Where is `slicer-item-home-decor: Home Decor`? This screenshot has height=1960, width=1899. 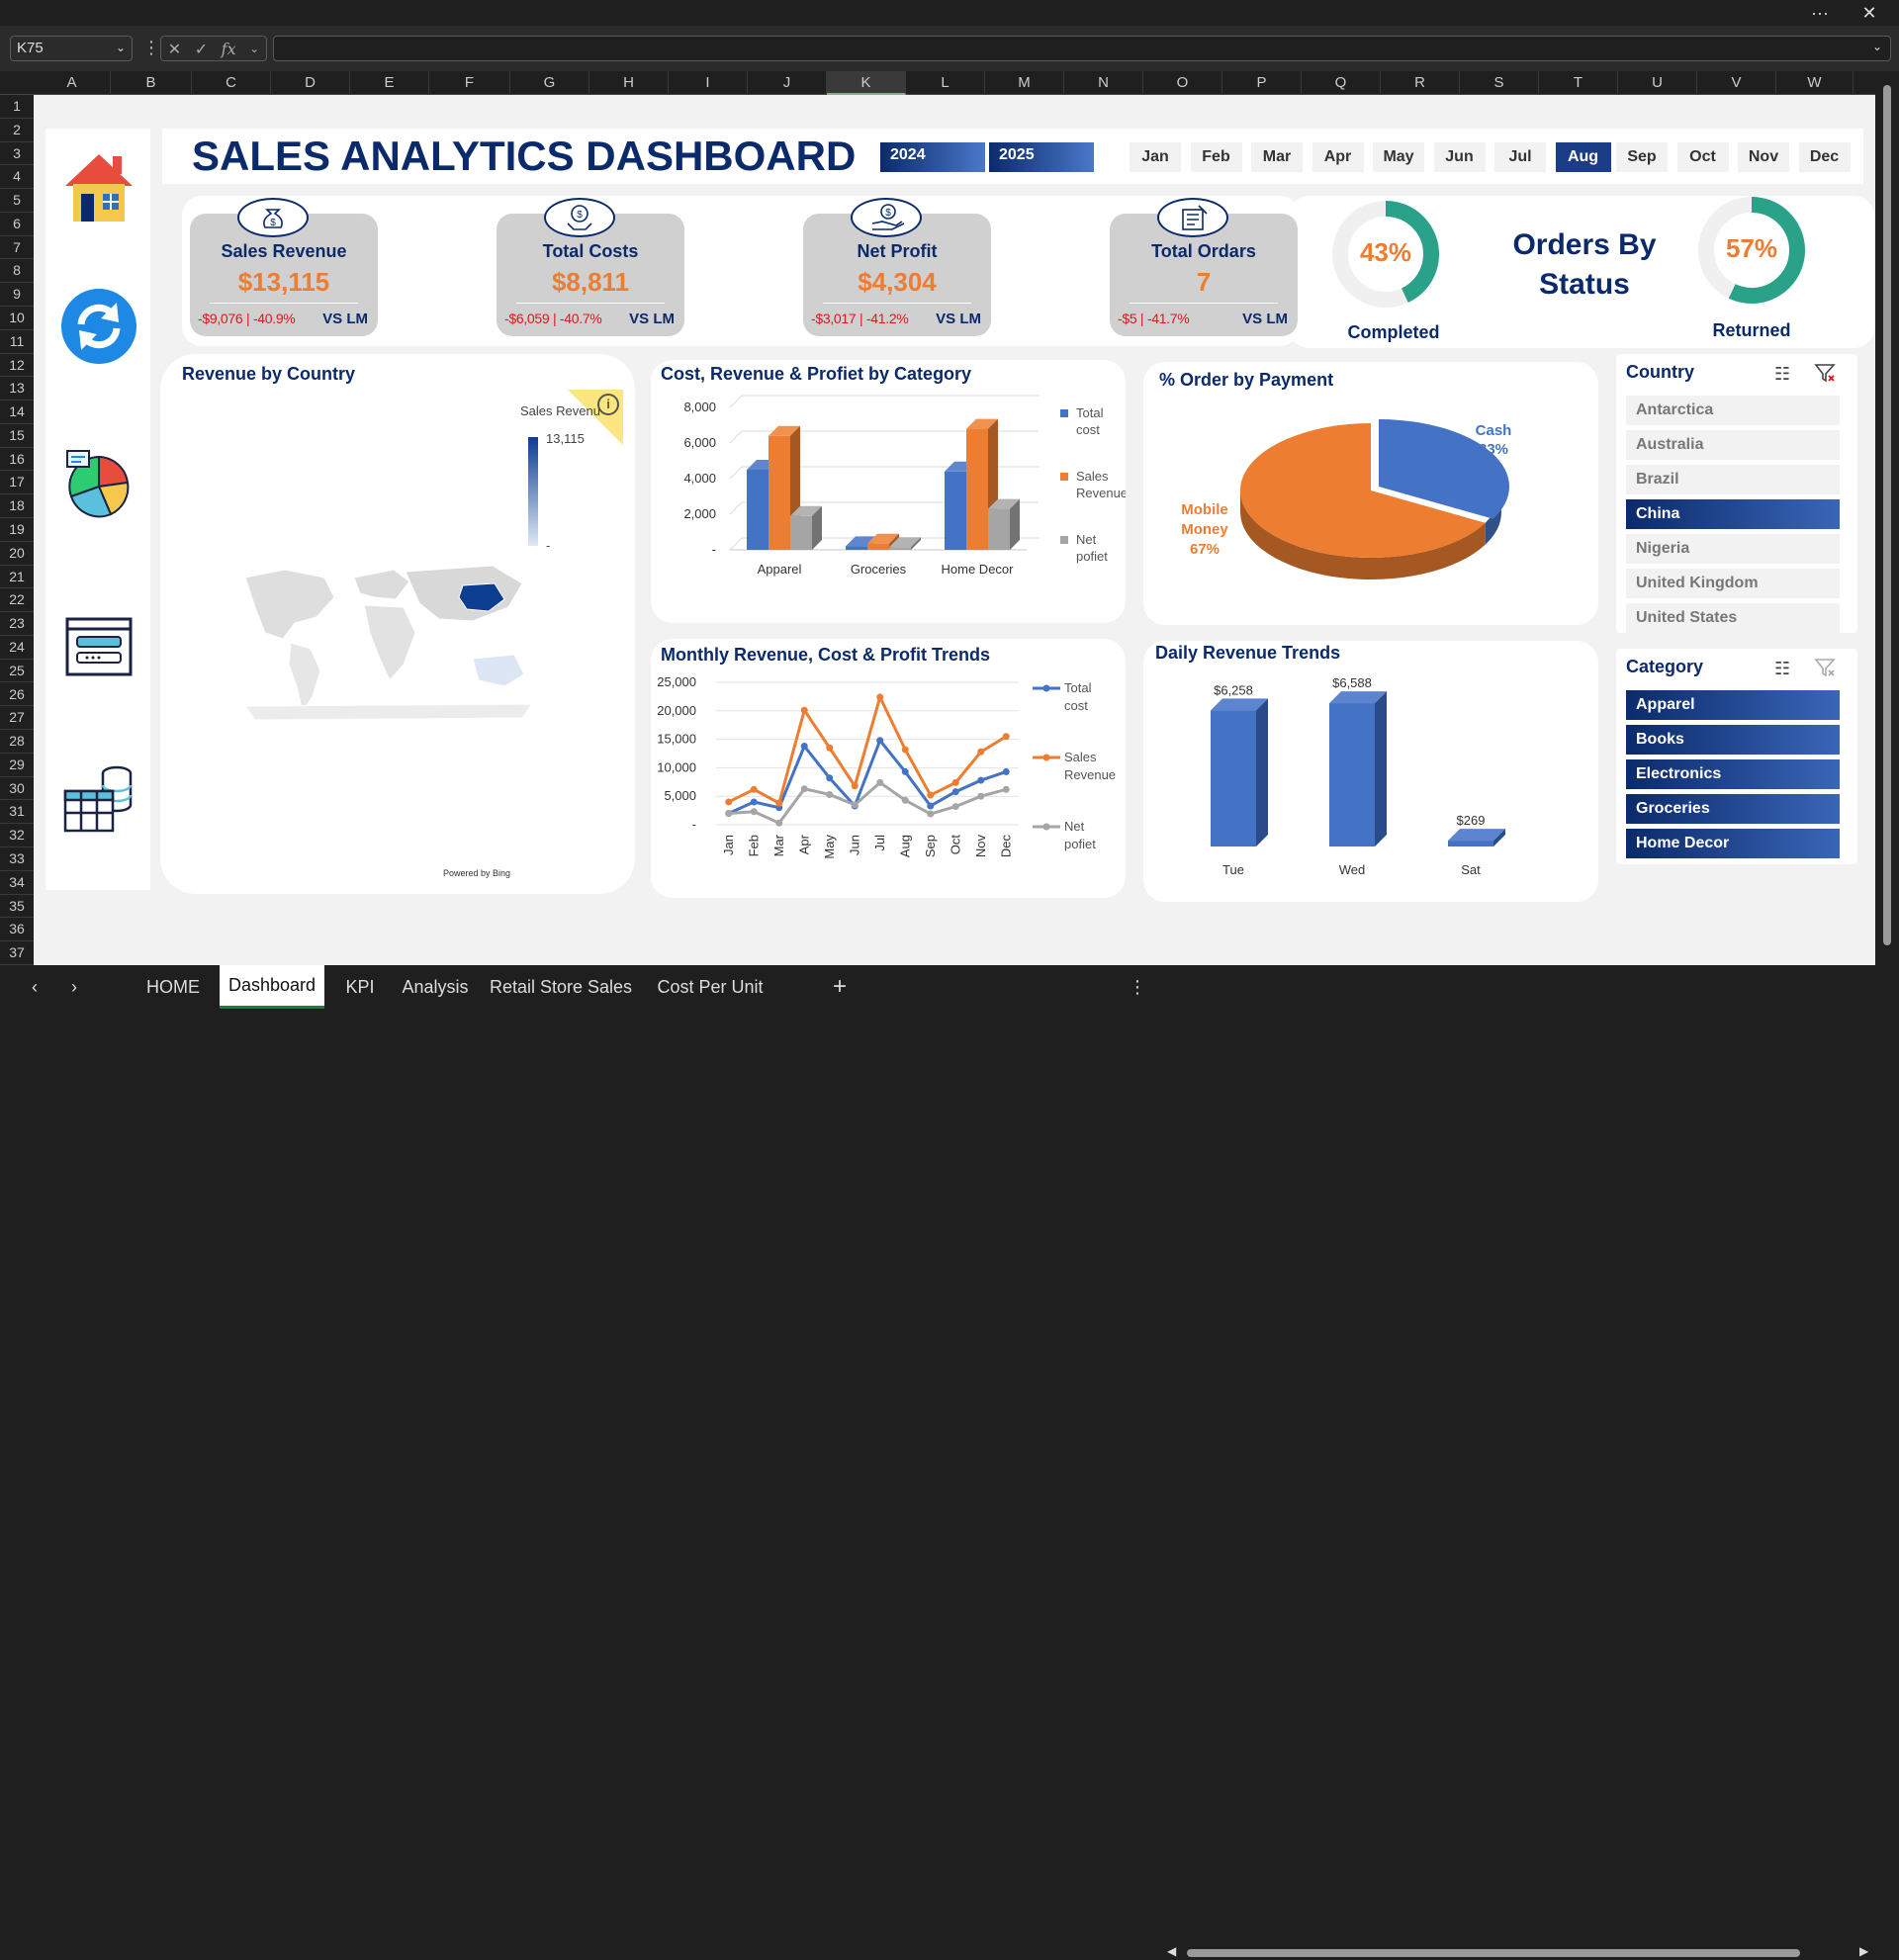 slicer-item-home-decor: Home Decor is located at coordinates (1733, 843).